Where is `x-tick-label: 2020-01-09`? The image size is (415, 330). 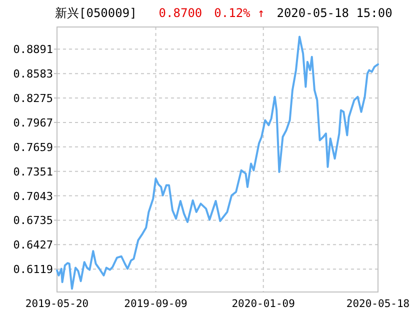 x-tick-label: 2020-01-09 is located at coordinates (263, 304).